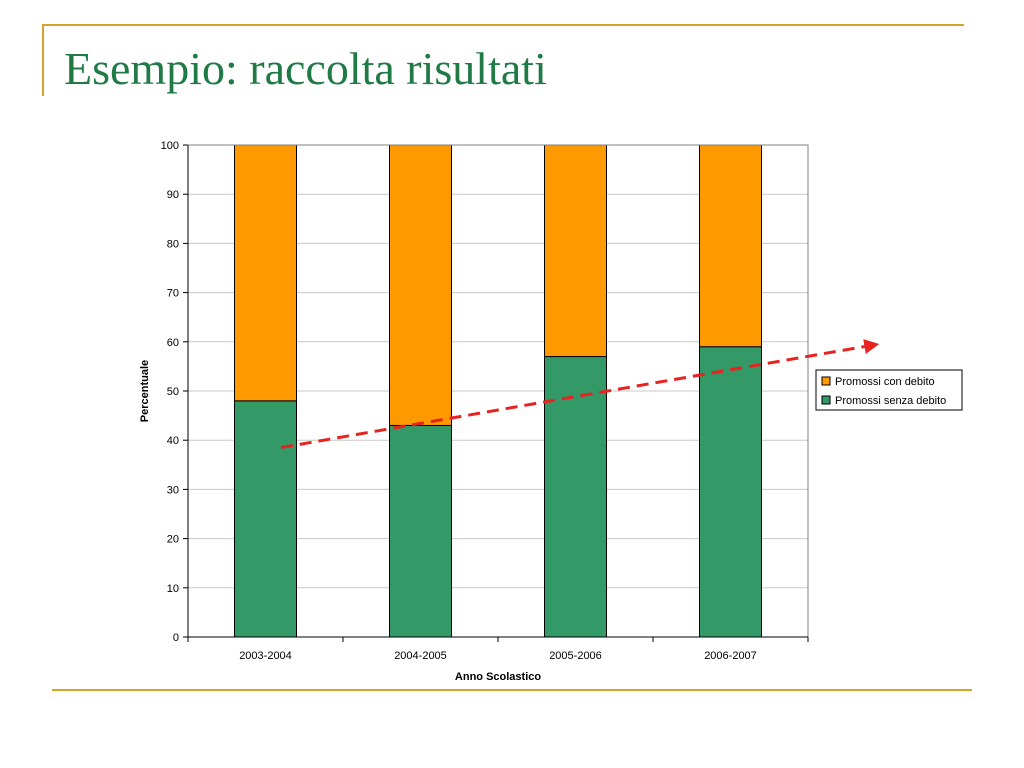  What do you see at coordinates (503, 25) in the screenshot?
I see `top-accent-line` at bounding box center [503, 25].